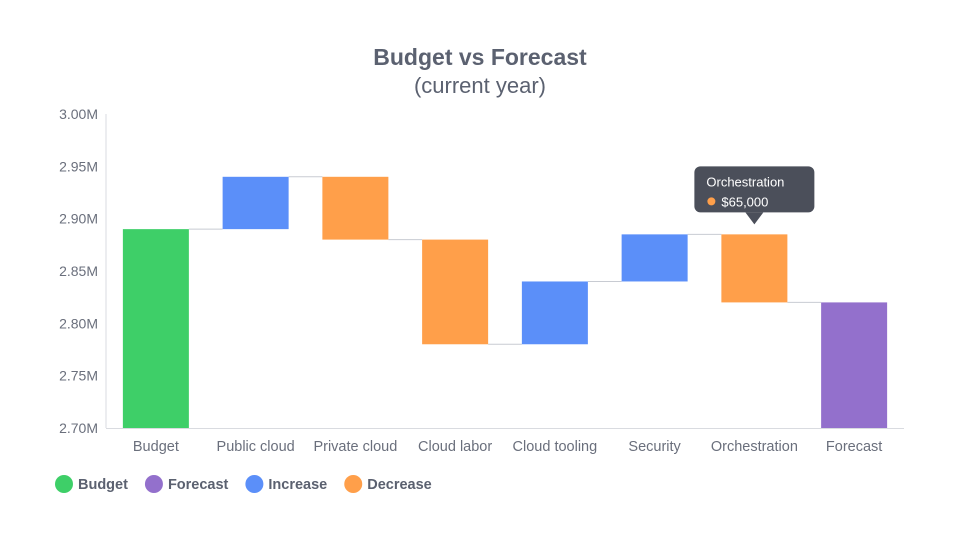 This screenshot has width=960, height=540. What do you see at coordinates (745, 181) in the screenshot?
I see `tooltip-title: Orchestration` at bounding box center [745, 181].